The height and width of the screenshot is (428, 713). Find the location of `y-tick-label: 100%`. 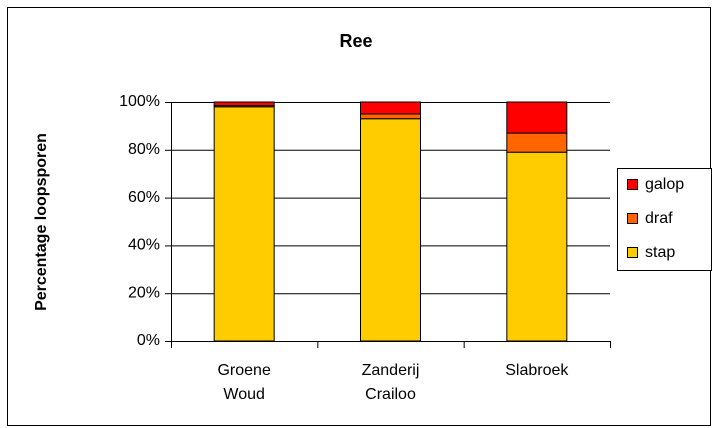

y-tick-label: 100% is located at coordinates (139, 101).